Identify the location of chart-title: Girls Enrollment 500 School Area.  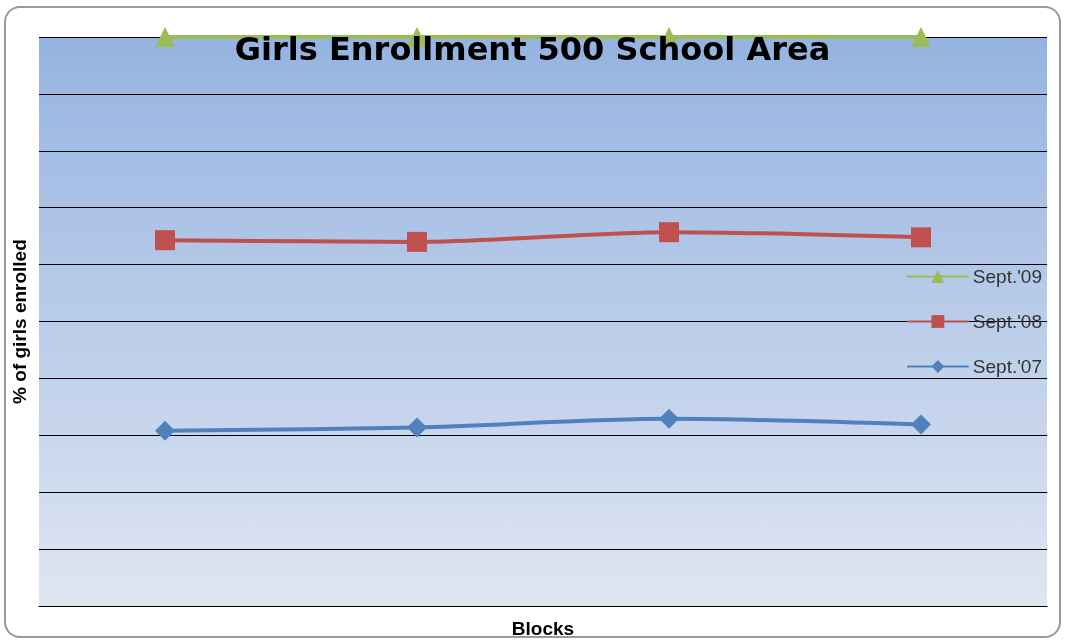
(532, 49).